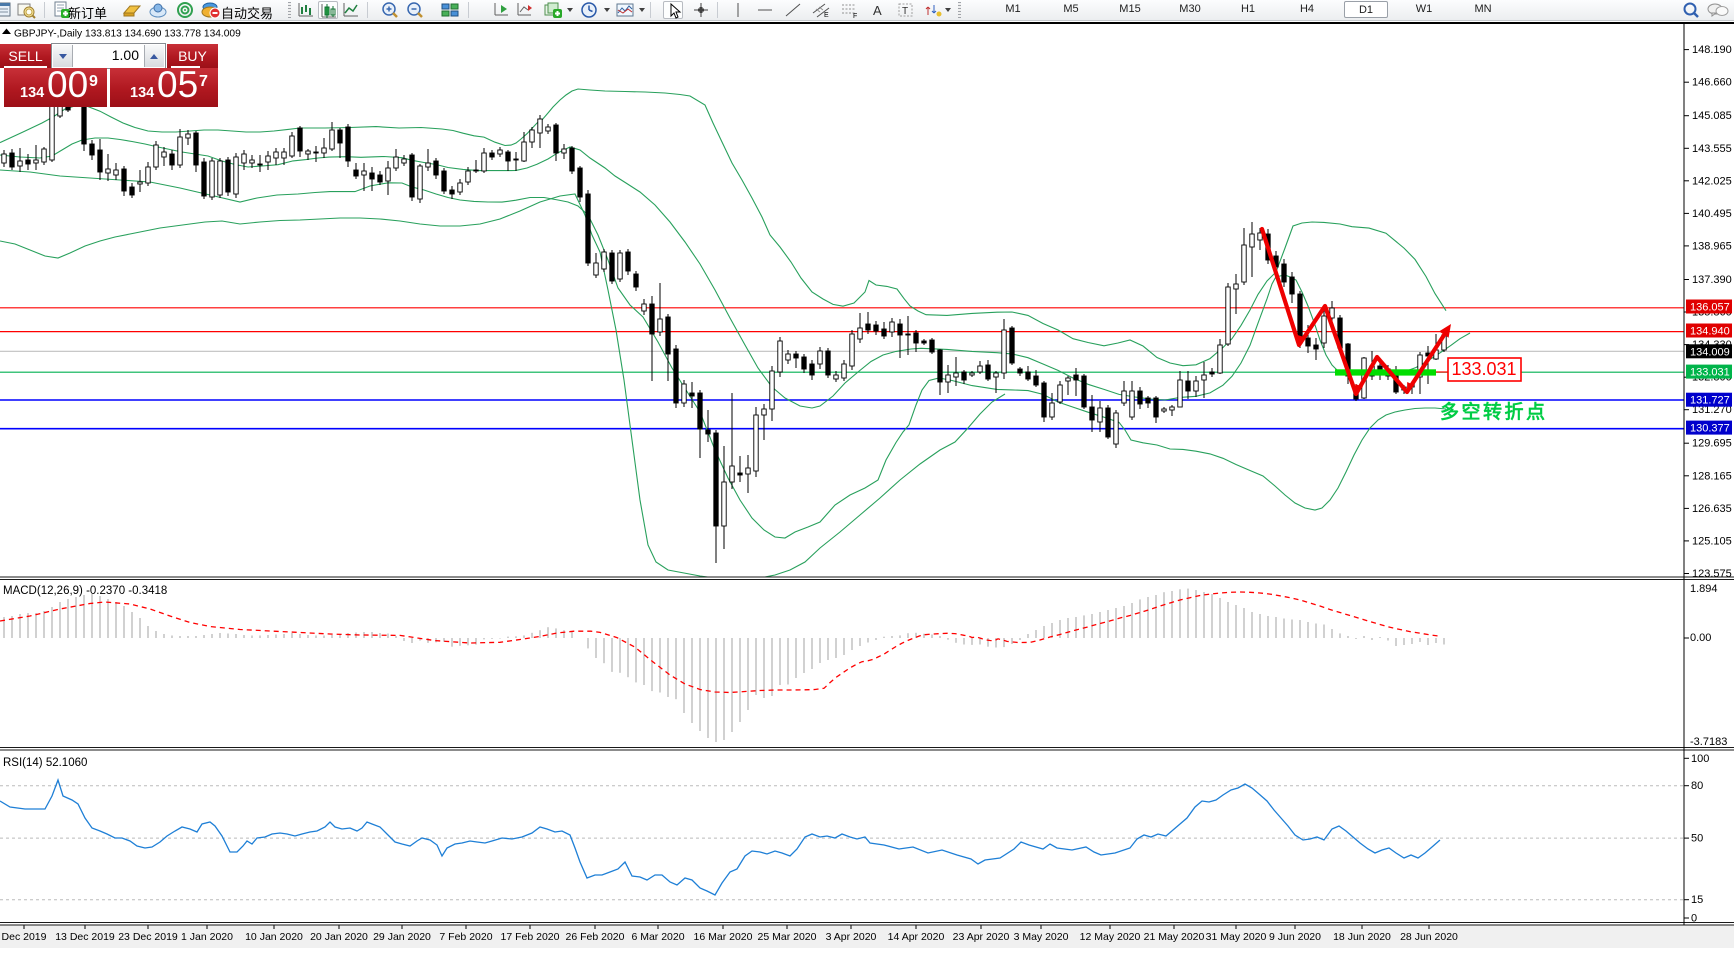 The image size is (1734, 953). Describe the element at coordinates (530, 937) in the screenshot. I see `svg-text: 17 Feb 2020` at that location.